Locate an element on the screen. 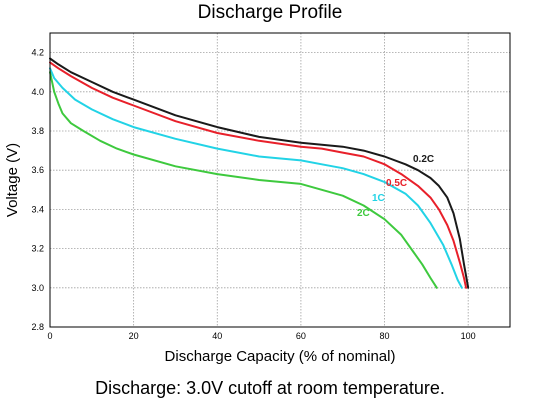 This screenshot has width=540, height=415. y-tick-label: 3.0 is located at coordinates (37, 288).